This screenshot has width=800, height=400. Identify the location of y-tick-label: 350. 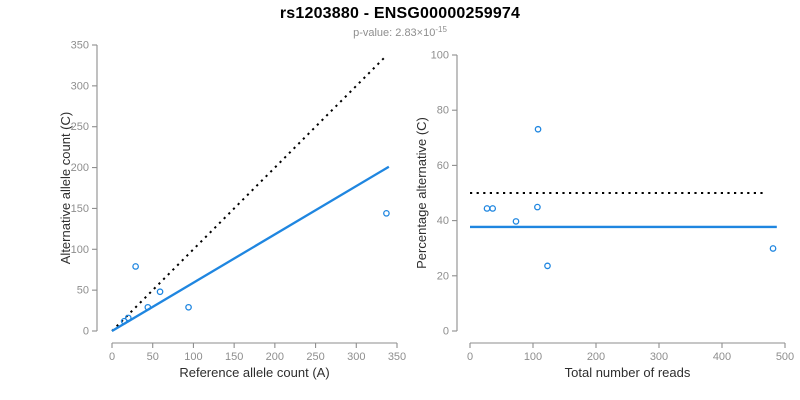
(80, 46).